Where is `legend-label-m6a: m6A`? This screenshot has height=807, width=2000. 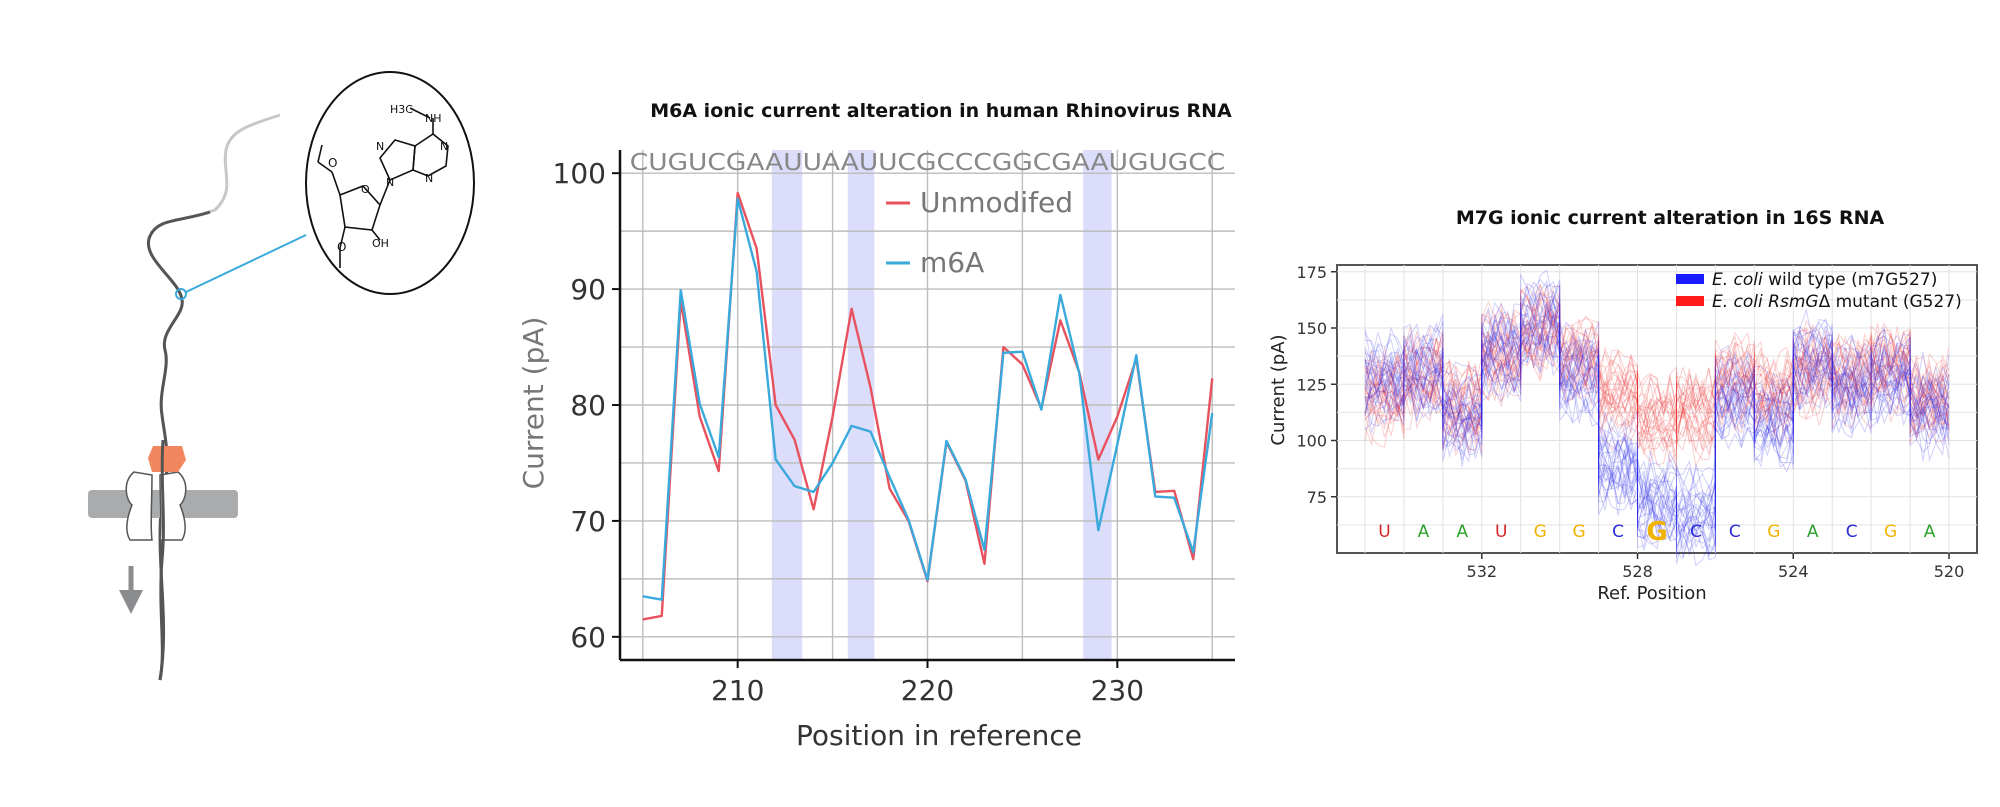
legend-label-m6a: m6A is located at coordinates (952, 262).